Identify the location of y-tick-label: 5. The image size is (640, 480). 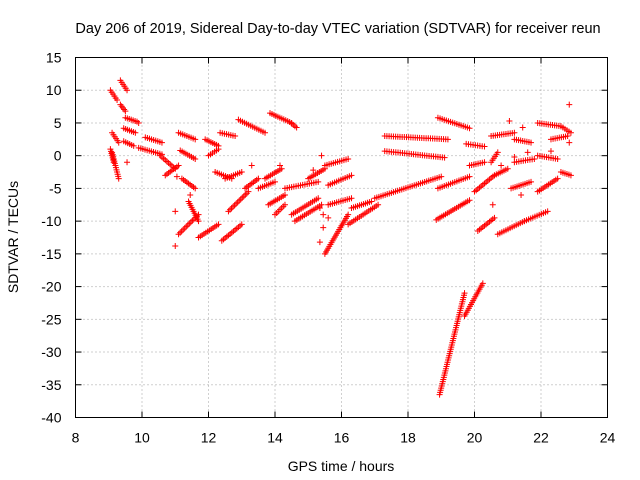
(58, 123).